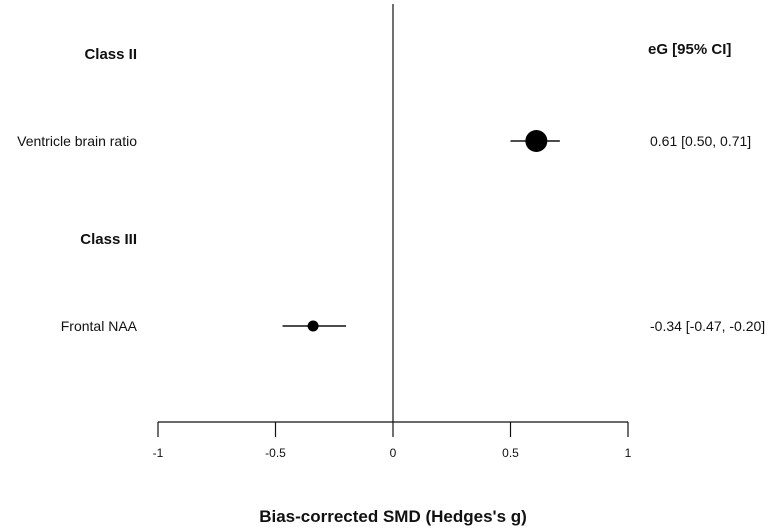  I want to click on x-axis-label: Bias-corrected SMD (Hedges's g), so click(393, 516).